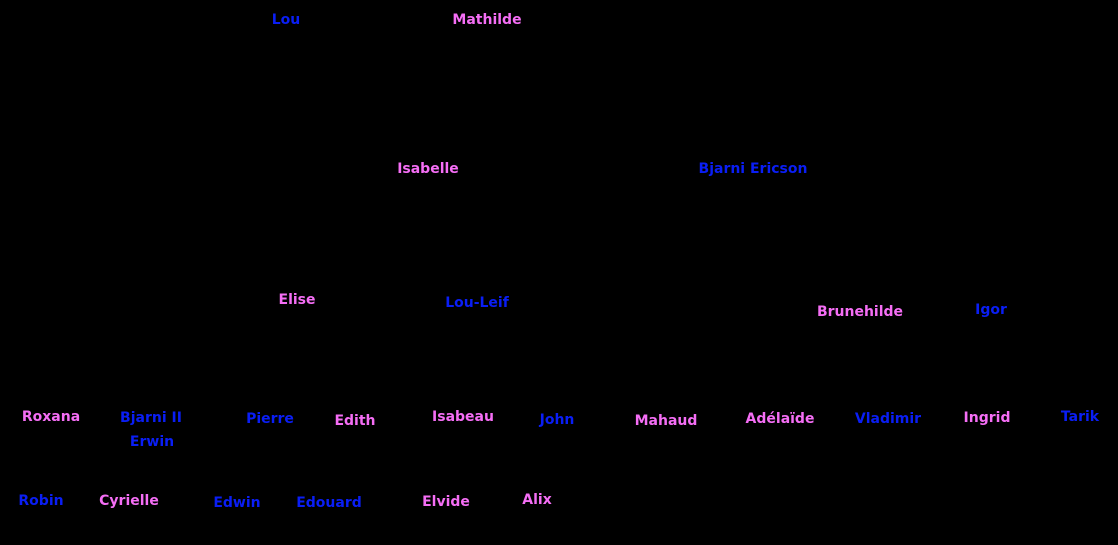 The image size is (1118, 545). I want to click on person-node-edwin: Edwin, so click(237, 503).